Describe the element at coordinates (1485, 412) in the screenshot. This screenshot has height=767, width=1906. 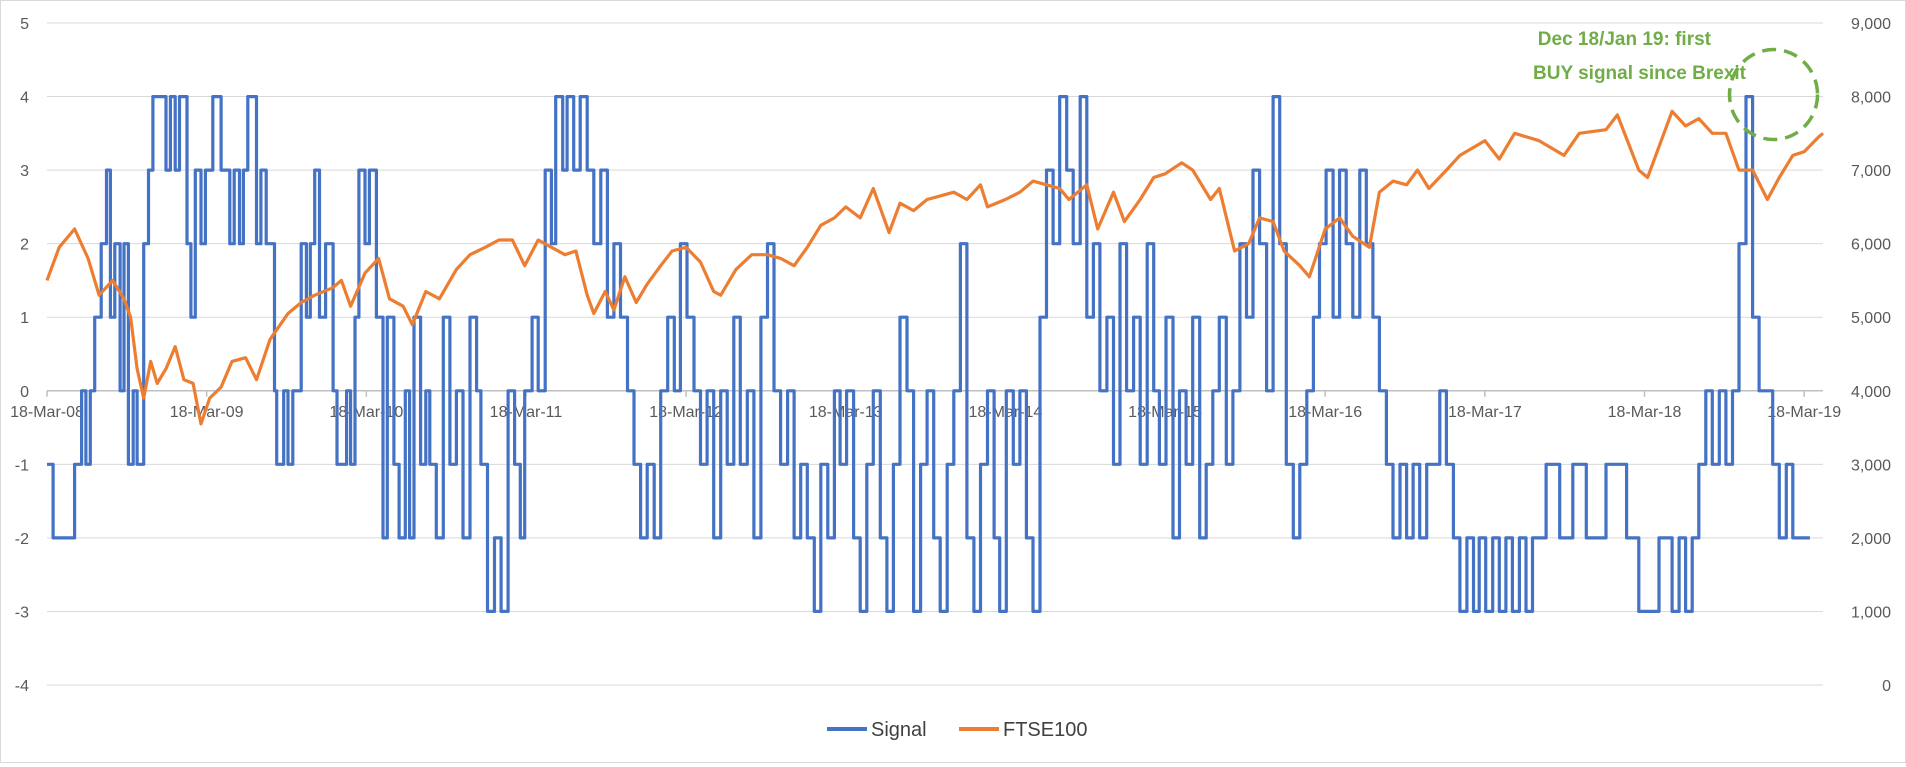
I see `x-tick-label: 18-Mar-17` at that location.